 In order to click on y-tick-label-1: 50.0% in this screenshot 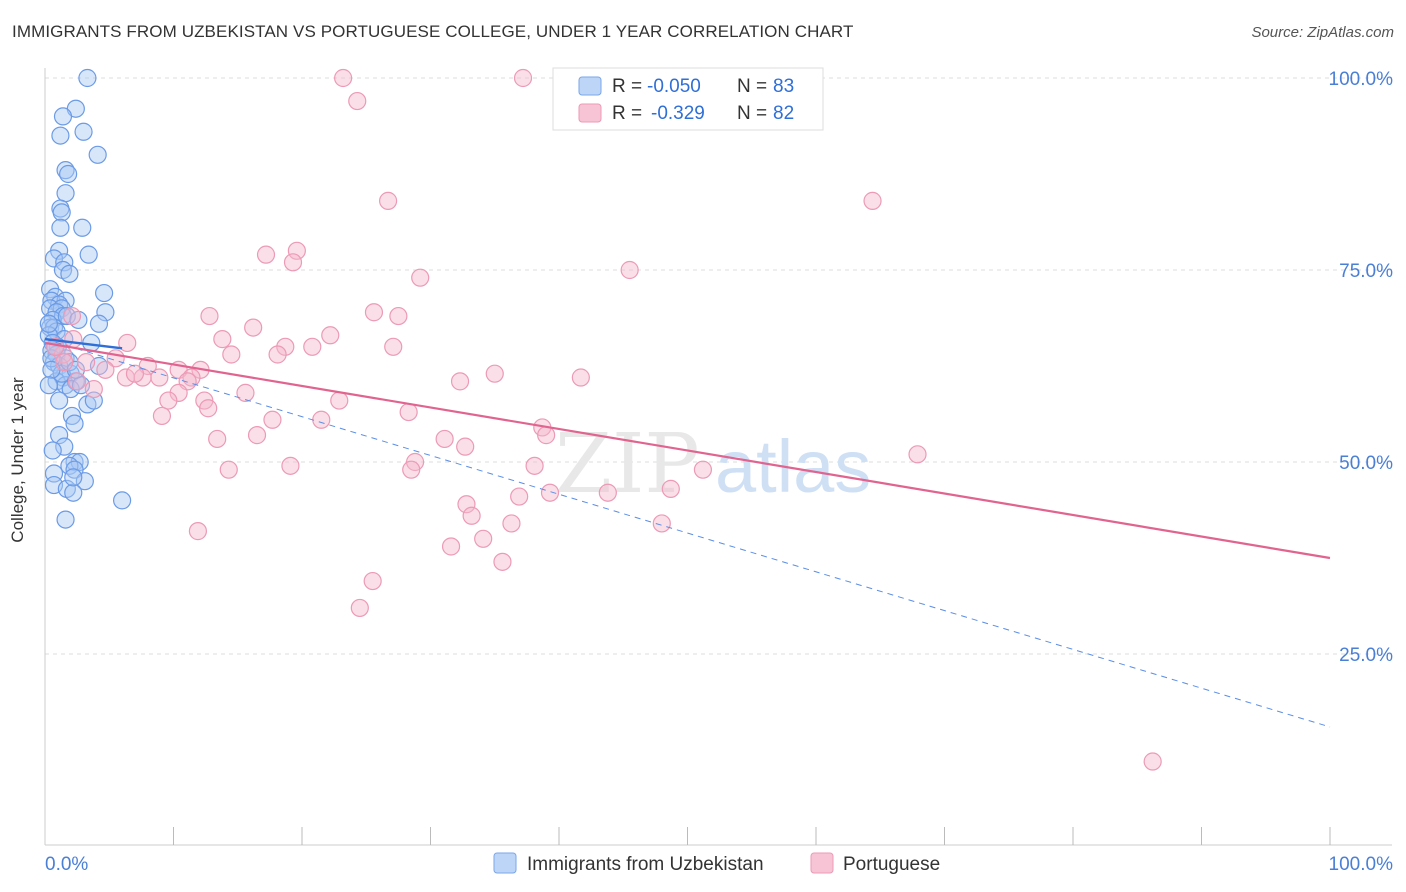, I will do `click(1366, 463)`.